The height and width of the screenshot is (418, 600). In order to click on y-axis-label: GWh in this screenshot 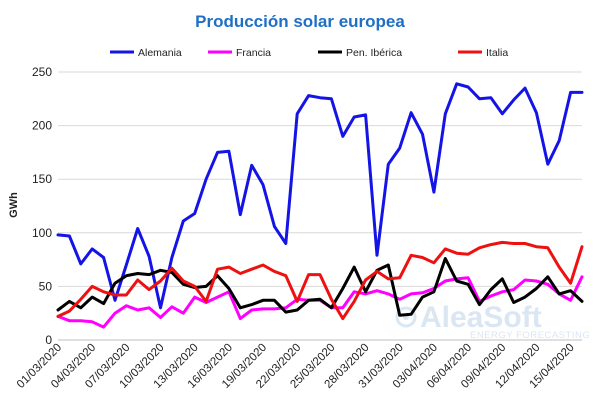, I will do `click(14, 205)`.